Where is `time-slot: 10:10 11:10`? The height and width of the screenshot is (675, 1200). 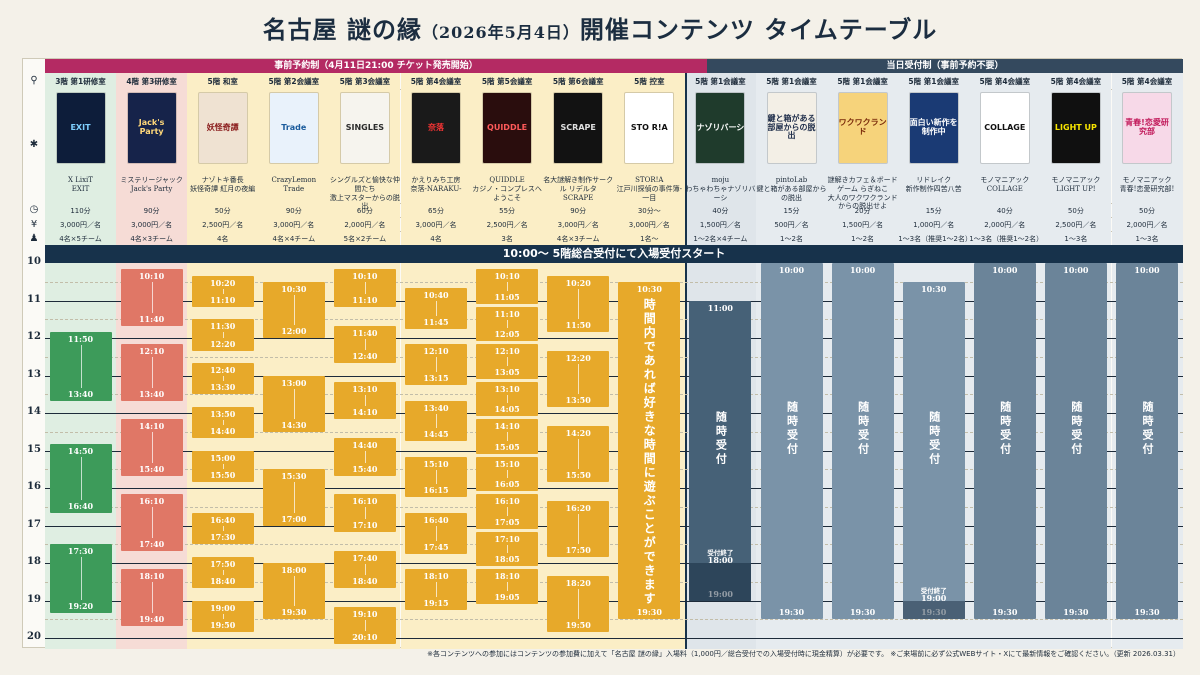
time-slot: 10:10 11:10 is located at coordinates (364, 288).